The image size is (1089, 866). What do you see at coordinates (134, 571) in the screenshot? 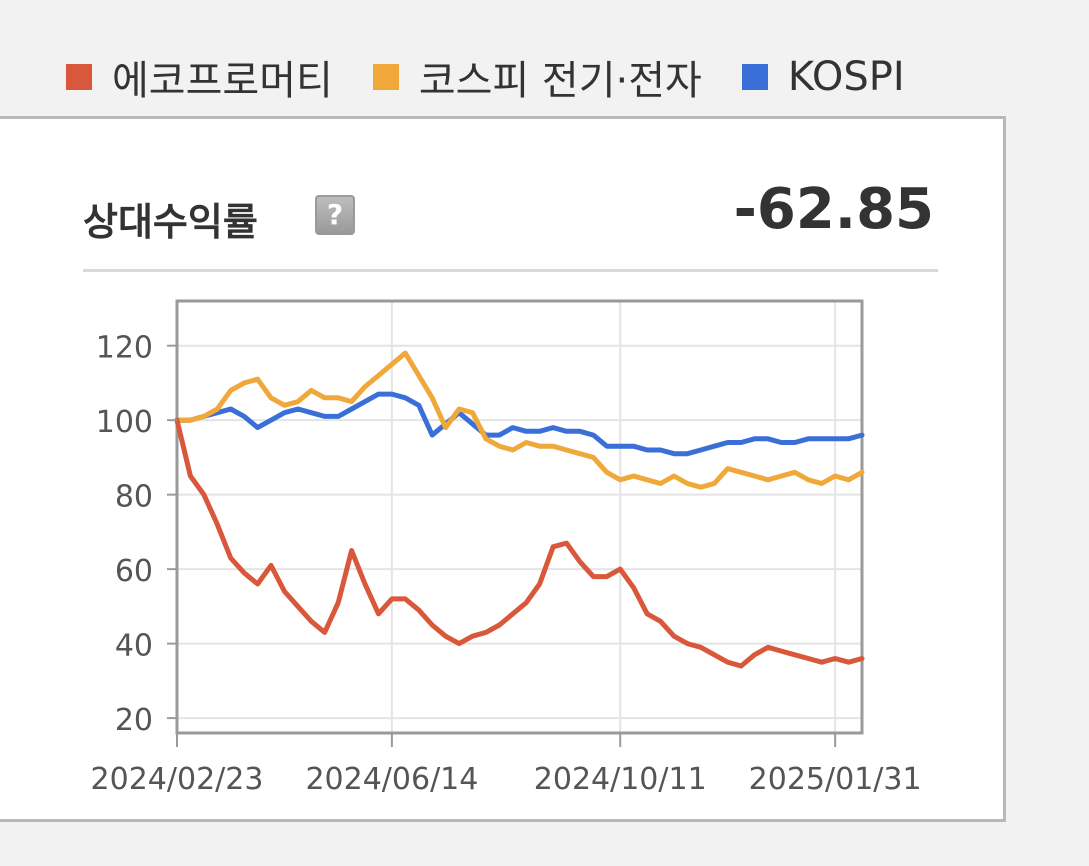
I see `y-tick-label: 60` at bounding box center [134, 571].